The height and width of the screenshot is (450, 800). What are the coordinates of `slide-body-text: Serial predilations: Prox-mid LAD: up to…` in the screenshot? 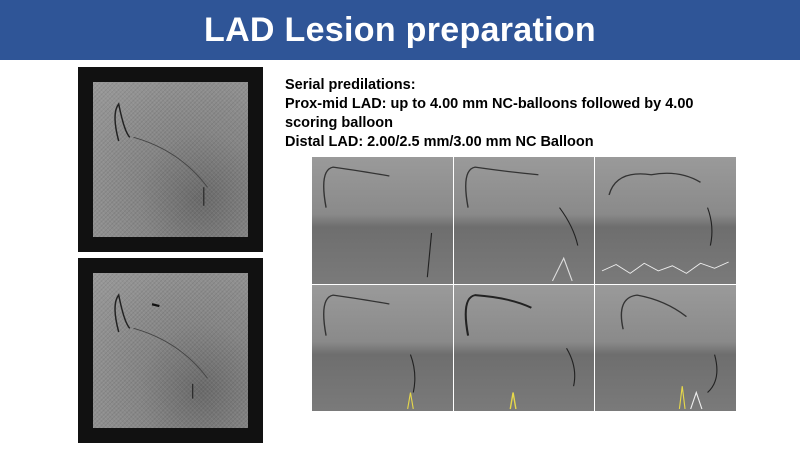 It's located at (489, 114).